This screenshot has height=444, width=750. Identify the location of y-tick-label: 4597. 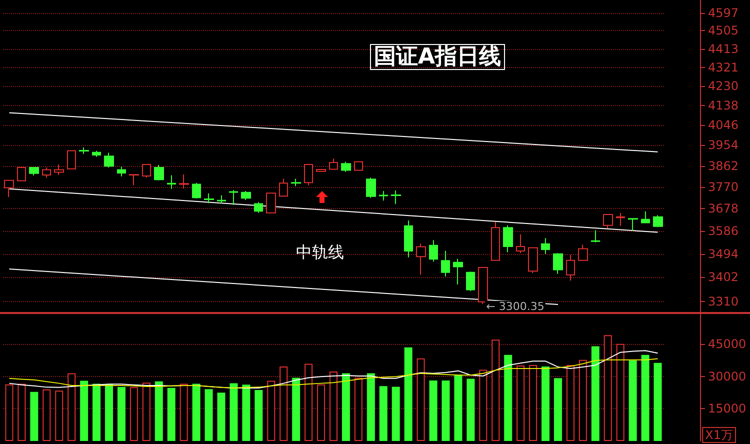
(723, 13).